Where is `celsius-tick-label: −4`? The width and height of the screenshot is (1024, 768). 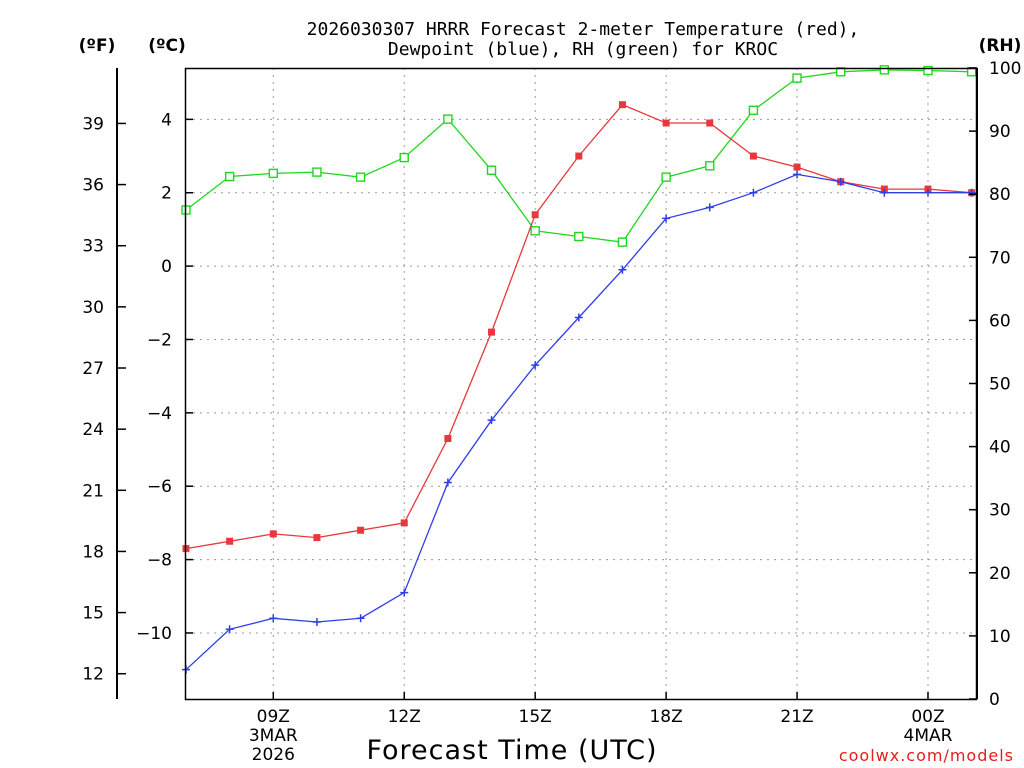
celsius-tick-label: −4 is located at coordinates (159, 414).